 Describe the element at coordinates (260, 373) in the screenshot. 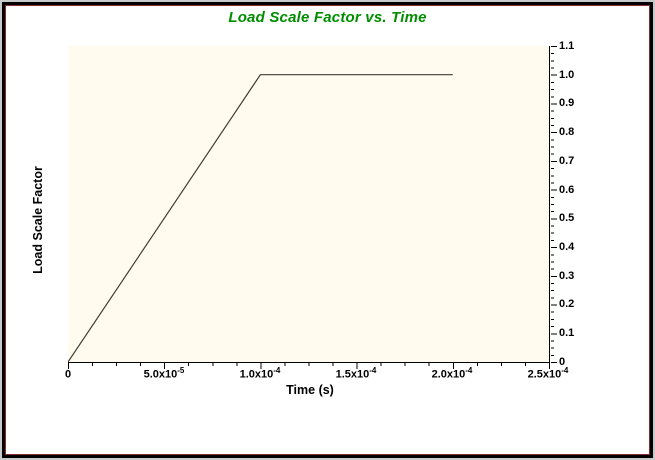

I see `x-tick-label-2: 1.0x10⁻⁴` at that location.